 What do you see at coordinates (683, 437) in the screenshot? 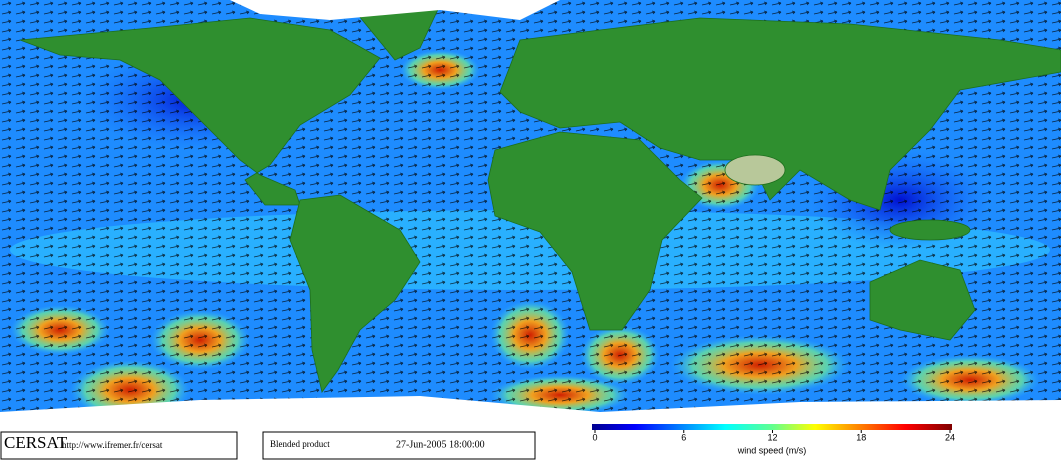
I see `colorbar-tick-label: 6` at bounding box center [683, 437].